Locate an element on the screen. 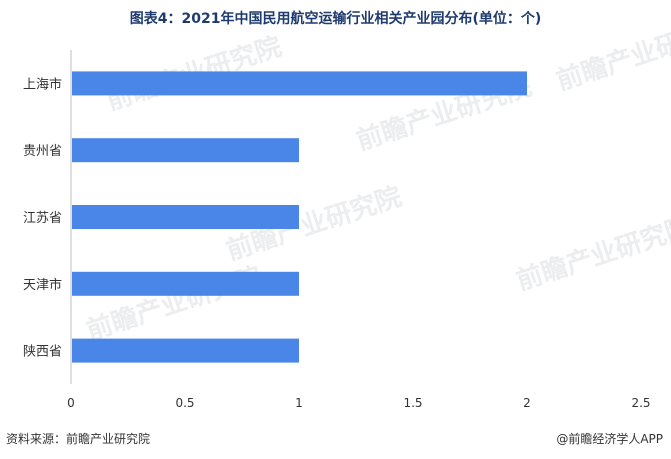  source-note: 资料来源：前瞻产业研究院 is located at coordinates (78, 439).